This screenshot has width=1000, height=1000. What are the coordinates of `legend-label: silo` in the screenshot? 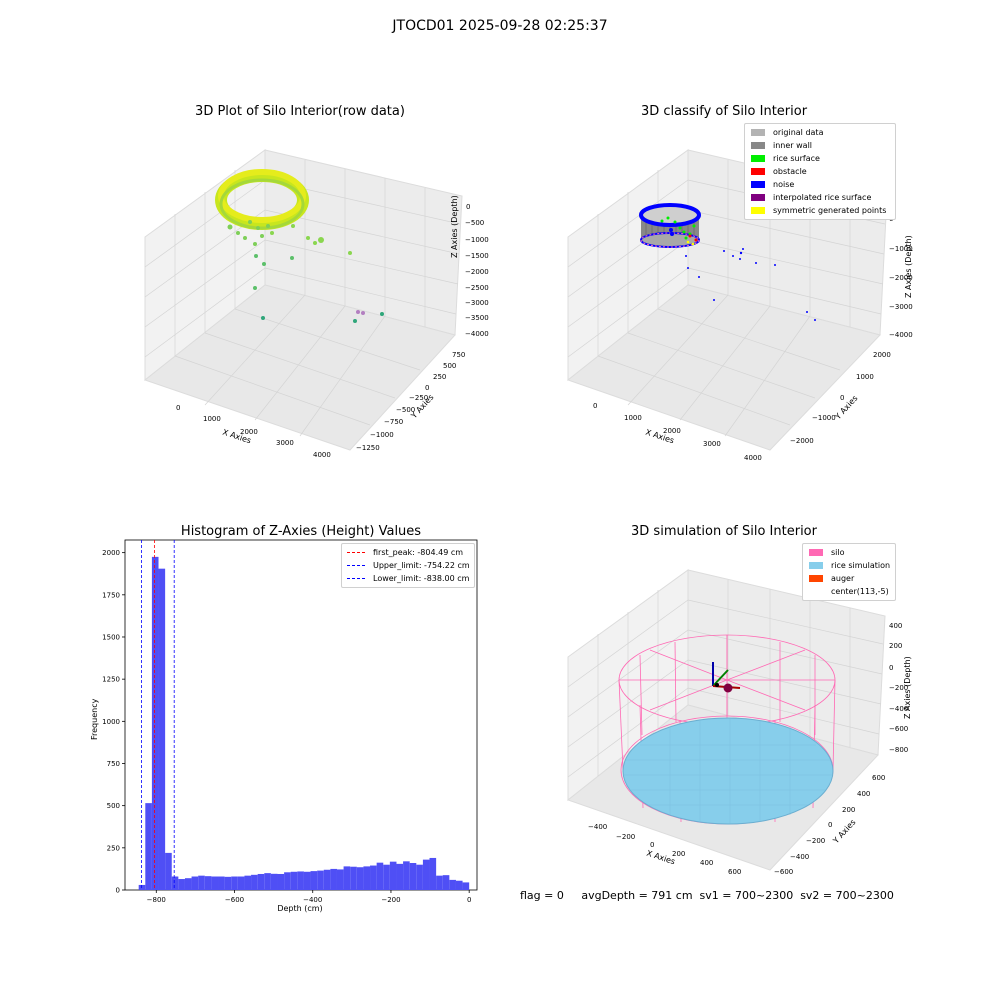 It's located at (838, 552).